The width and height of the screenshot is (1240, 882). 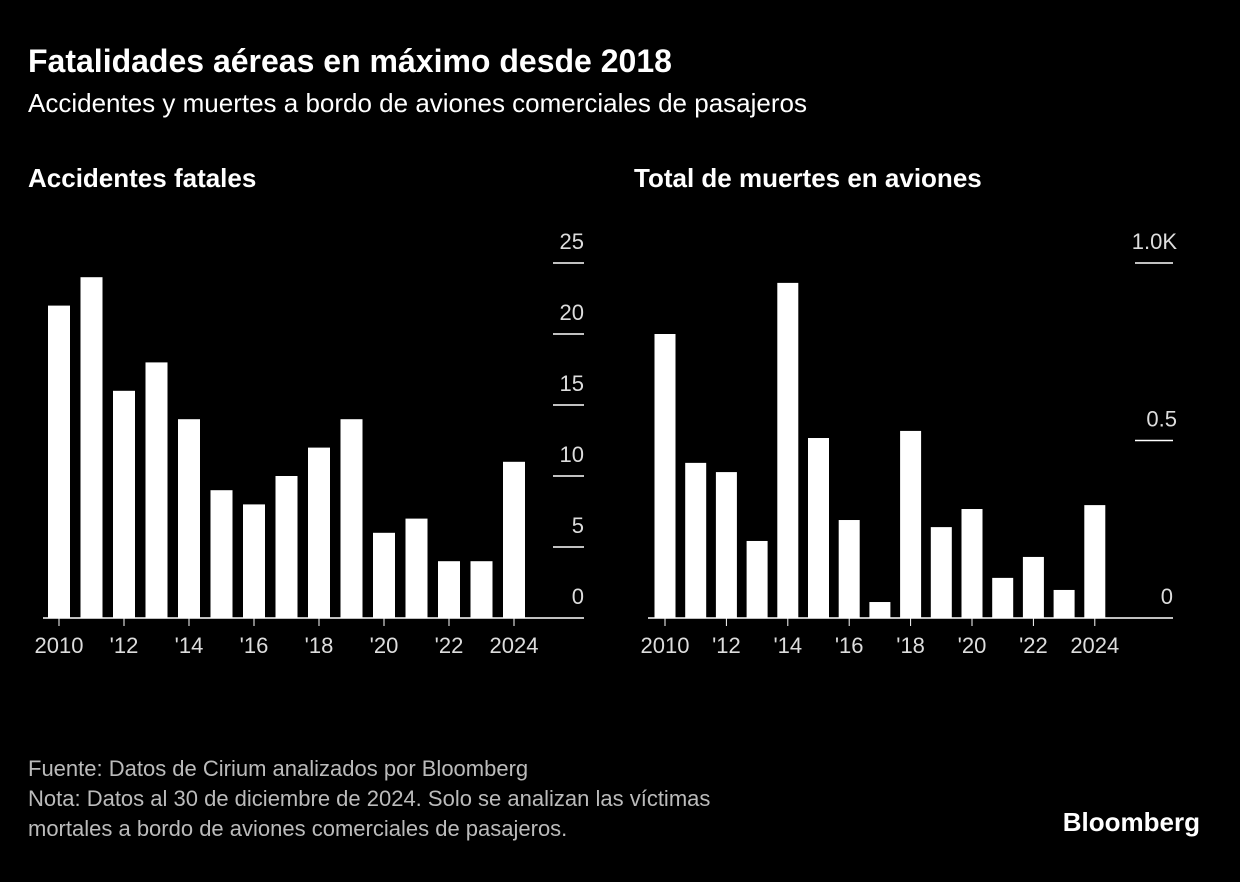 What do you see at coordinates (572, 454) in the screenshot?
I see `y-tick-label: 10` at bounding box center [572, 454].